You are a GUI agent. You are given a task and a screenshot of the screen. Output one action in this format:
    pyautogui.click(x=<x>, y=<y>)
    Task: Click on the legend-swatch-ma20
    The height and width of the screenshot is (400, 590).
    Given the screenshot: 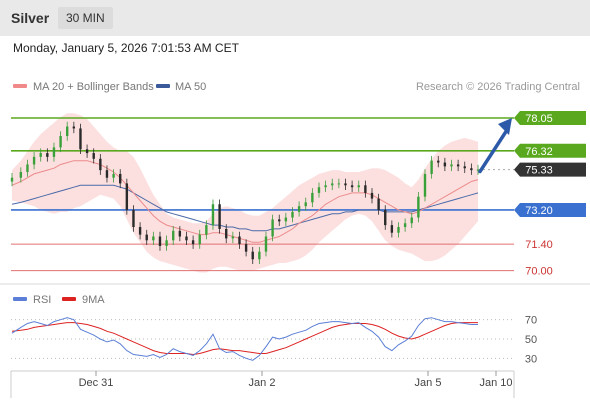 What is the action you would take?
    pyautogui.click(x=20, y=86)
    